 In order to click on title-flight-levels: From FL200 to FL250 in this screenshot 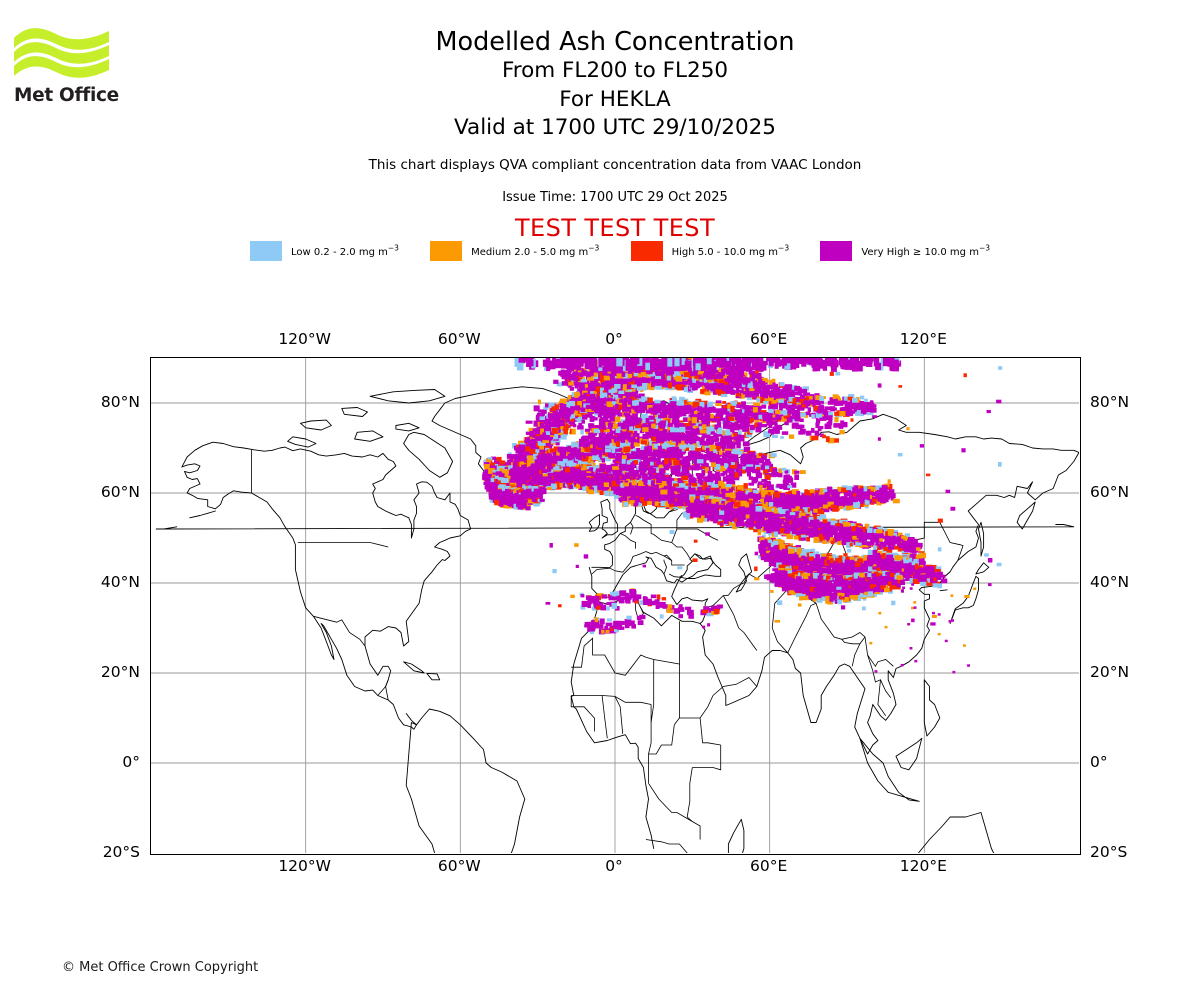, I will do `click(615, 70)`.